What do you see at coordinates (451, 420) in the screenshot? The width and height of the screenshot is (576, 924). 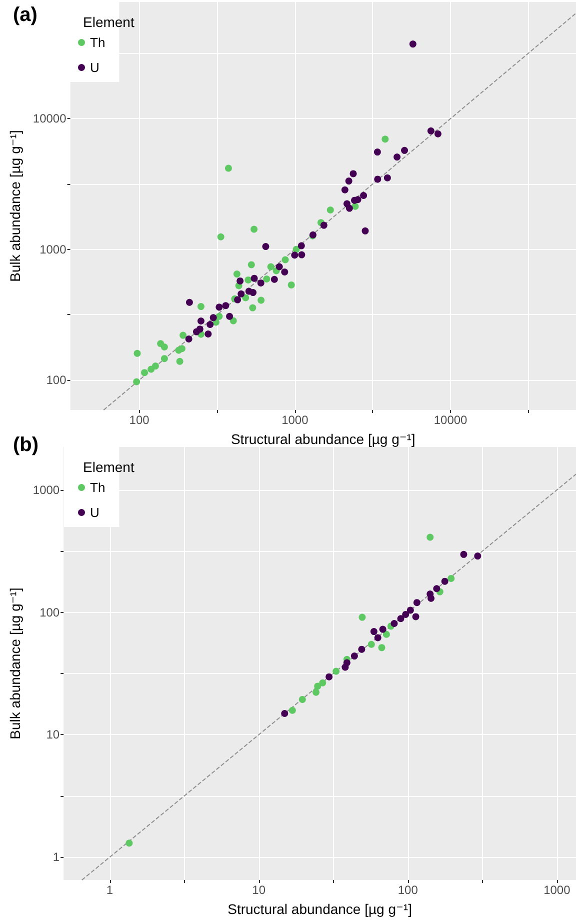 I see `x-tick-label: 10000` at bounding box center [451, 420].